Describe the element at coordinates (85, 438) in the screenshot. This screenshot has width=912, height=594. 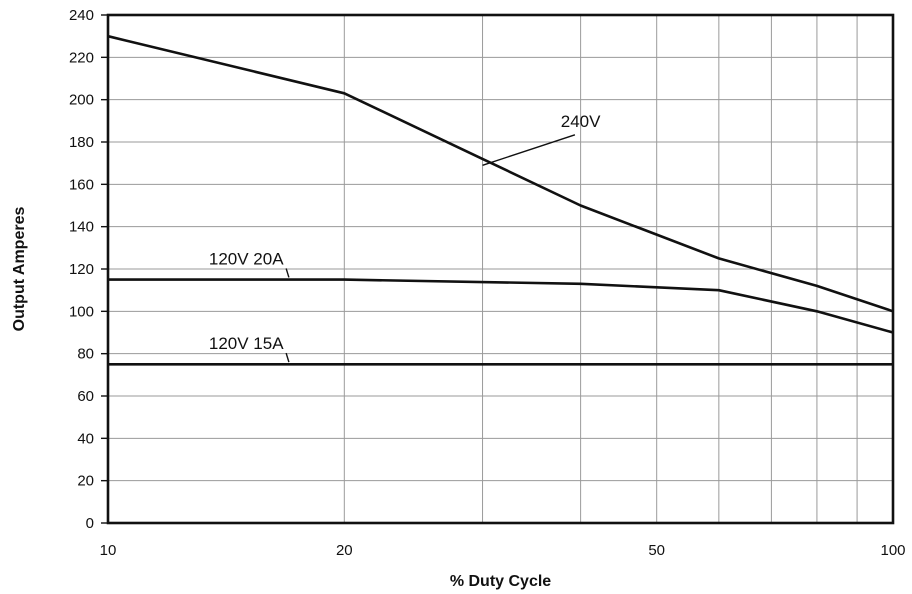
I see `y-tick-label: 40` at that location.